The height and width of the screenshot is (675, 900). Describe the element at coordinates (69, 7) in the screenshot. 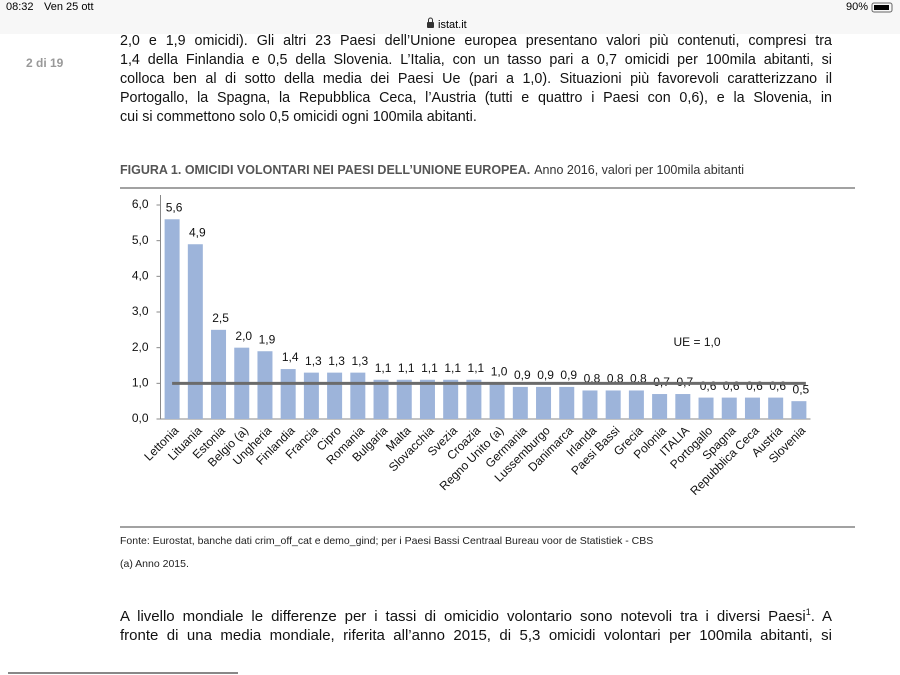

I see `date: Ven 25 ott` at that location.